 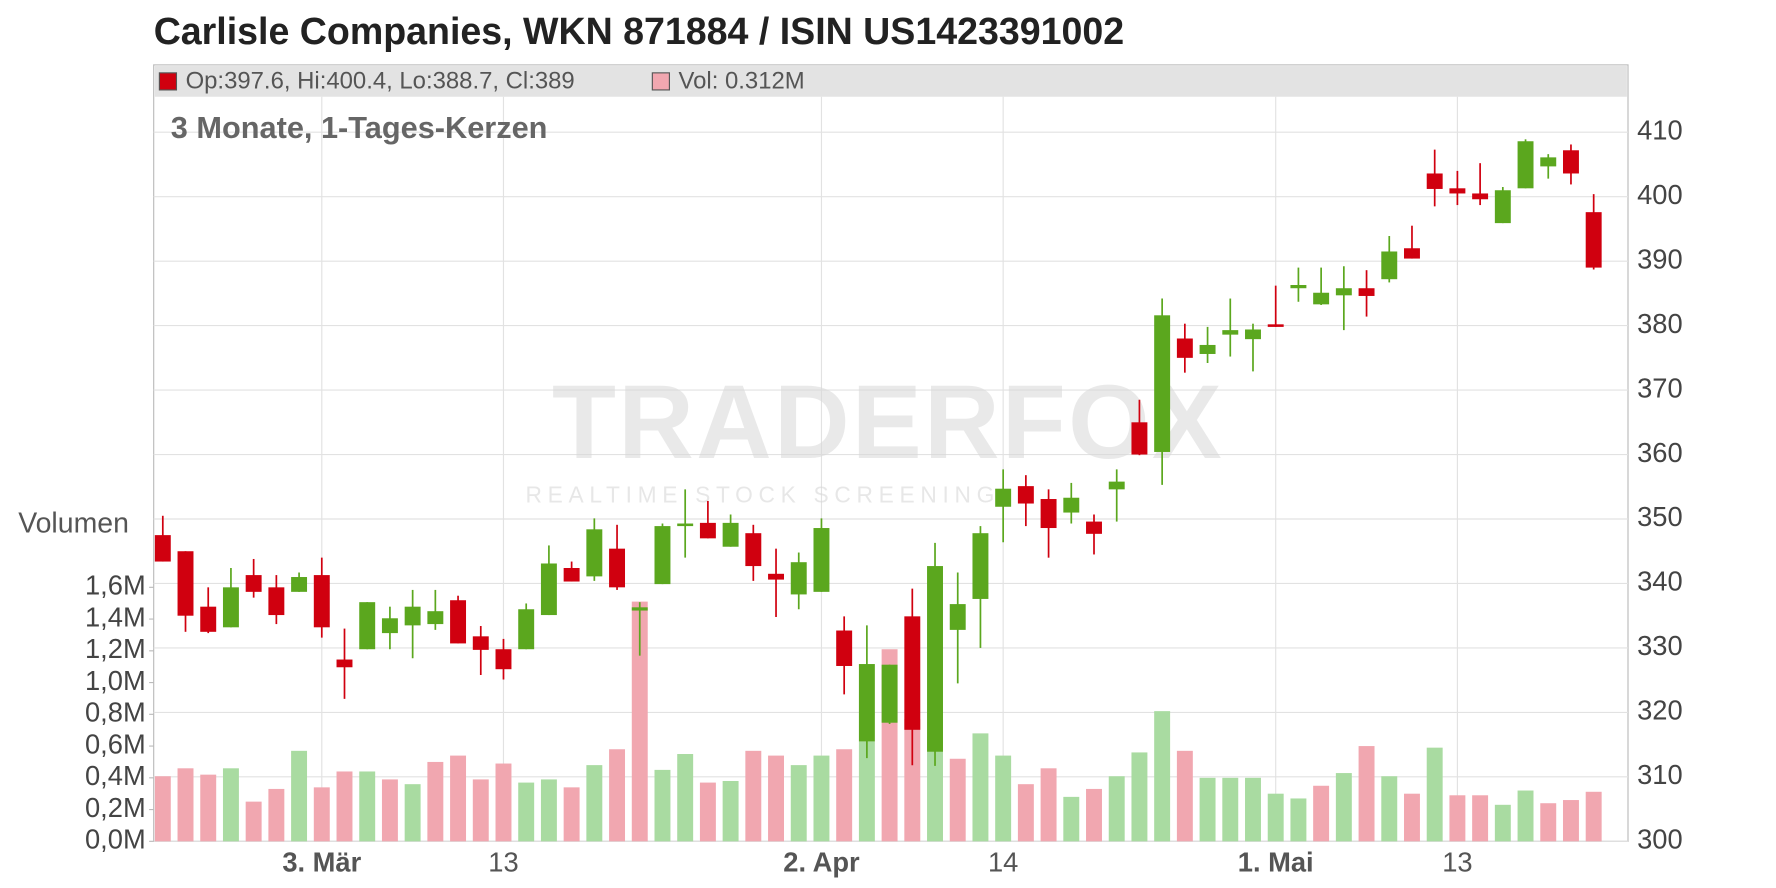 What do you see at coordinates (359, 127) in the screenshot?
I see `subtitle: 3 Monate, 1-Tages-Kerzen` at bounding box center [359, 127].